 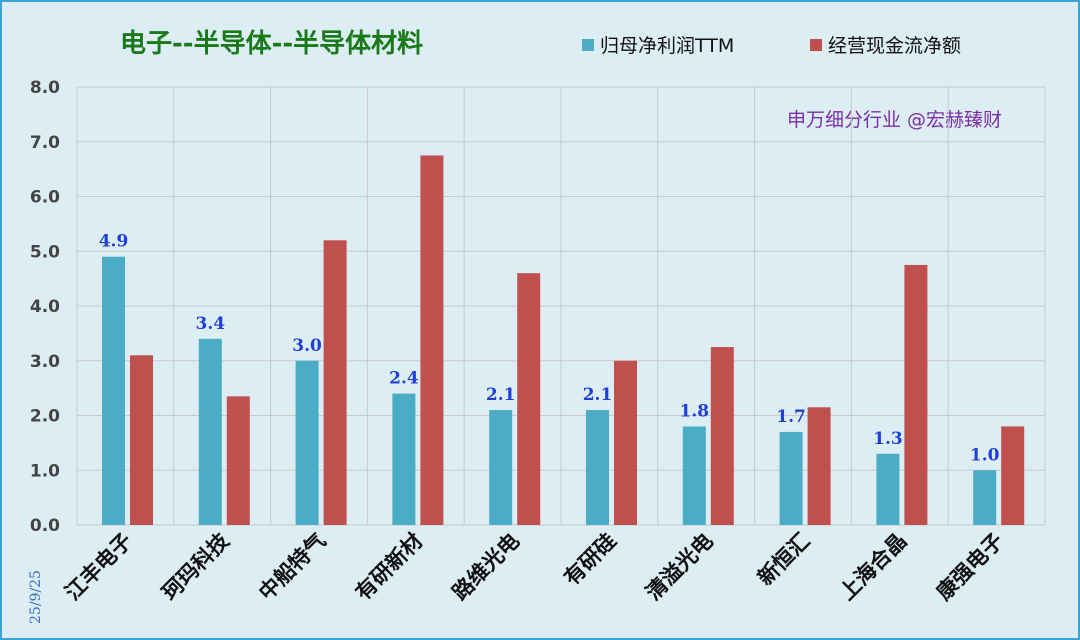 What do you see at coordinates (679, 567) in the screenshot?
I see `x-tick-label: 清溢光电` at bounding box center [679, 567].